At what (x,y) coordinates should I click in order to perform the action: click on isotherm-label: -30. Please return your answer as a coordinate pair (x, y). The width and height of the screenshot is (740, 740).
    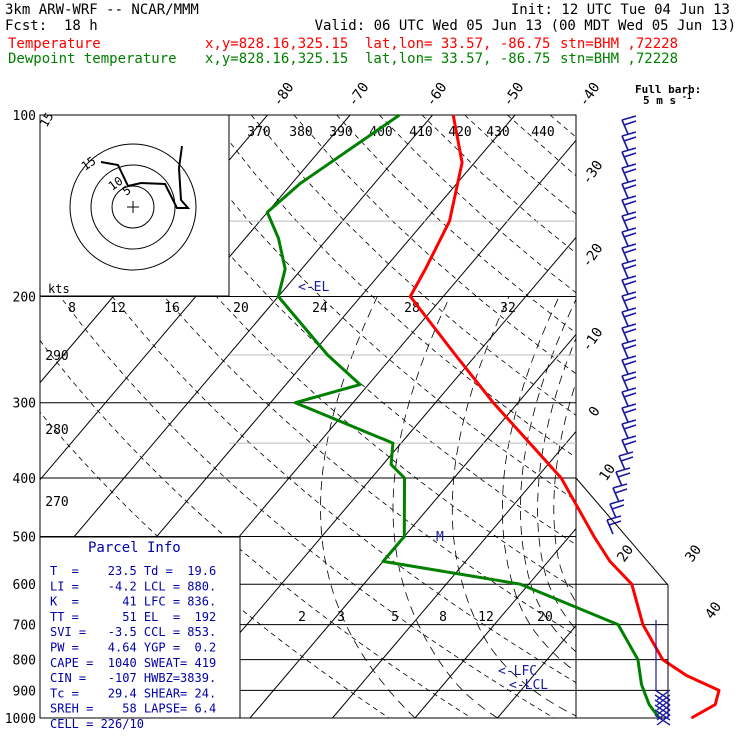
    Looking at the image, I should click on (593, 173).